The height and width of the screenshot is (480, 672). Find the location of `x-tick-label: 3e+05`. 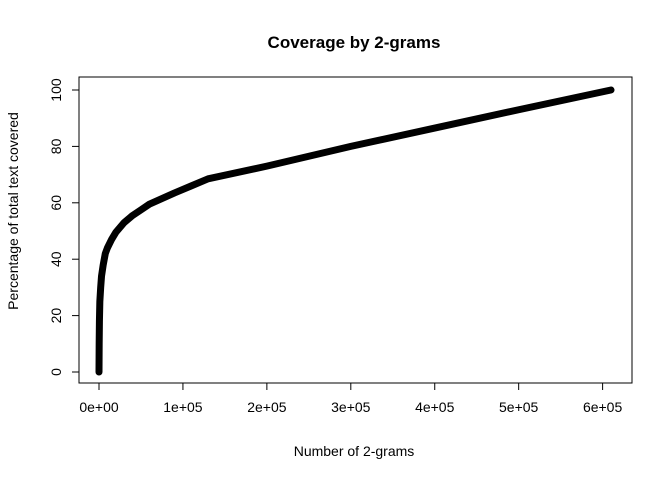

x-tick-label: 3e+05 is located at coordinates (351, 407).